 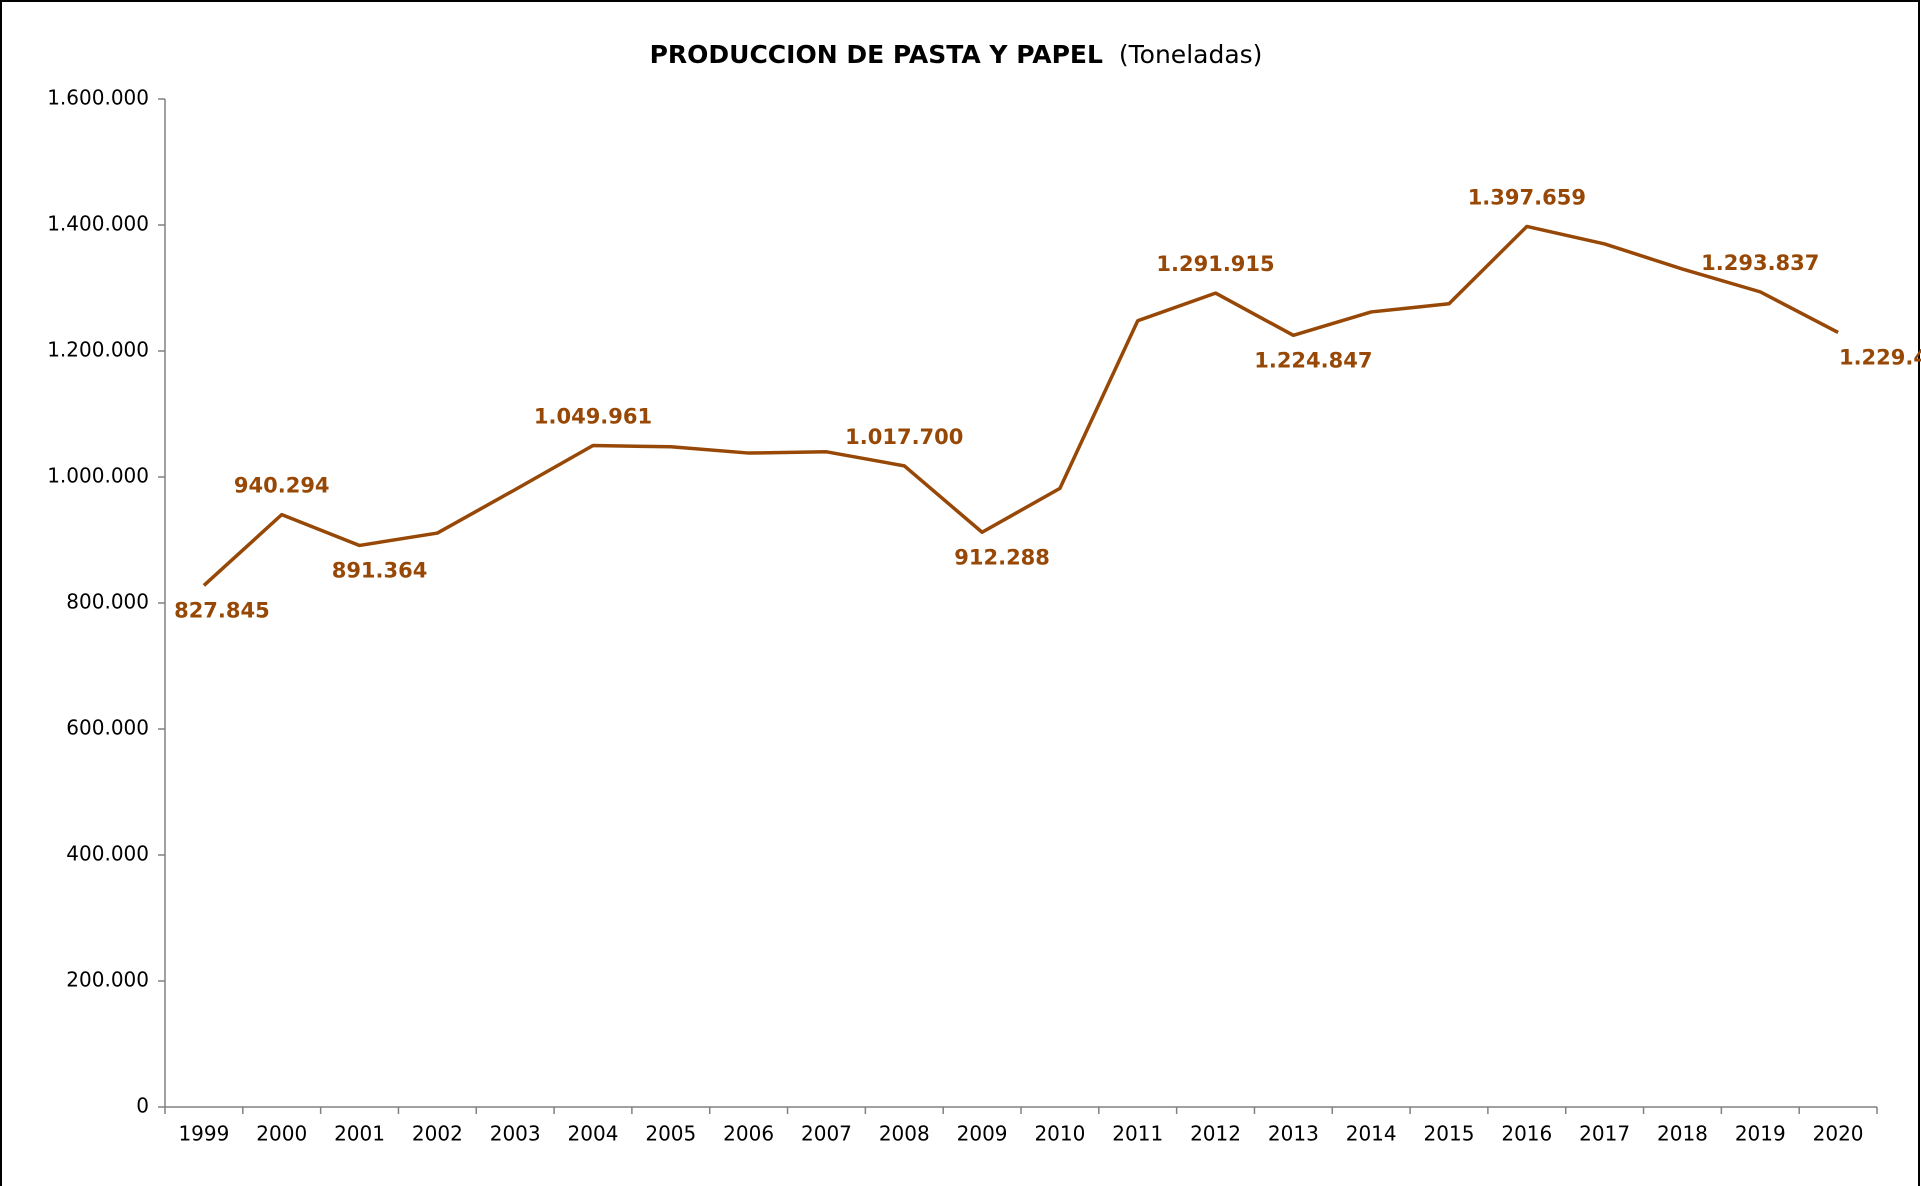 What do you see at coordinates (1838, 1134) in the screenshot?
I see `x-tick-label: 2020` at bounding box center [1838, 1134].